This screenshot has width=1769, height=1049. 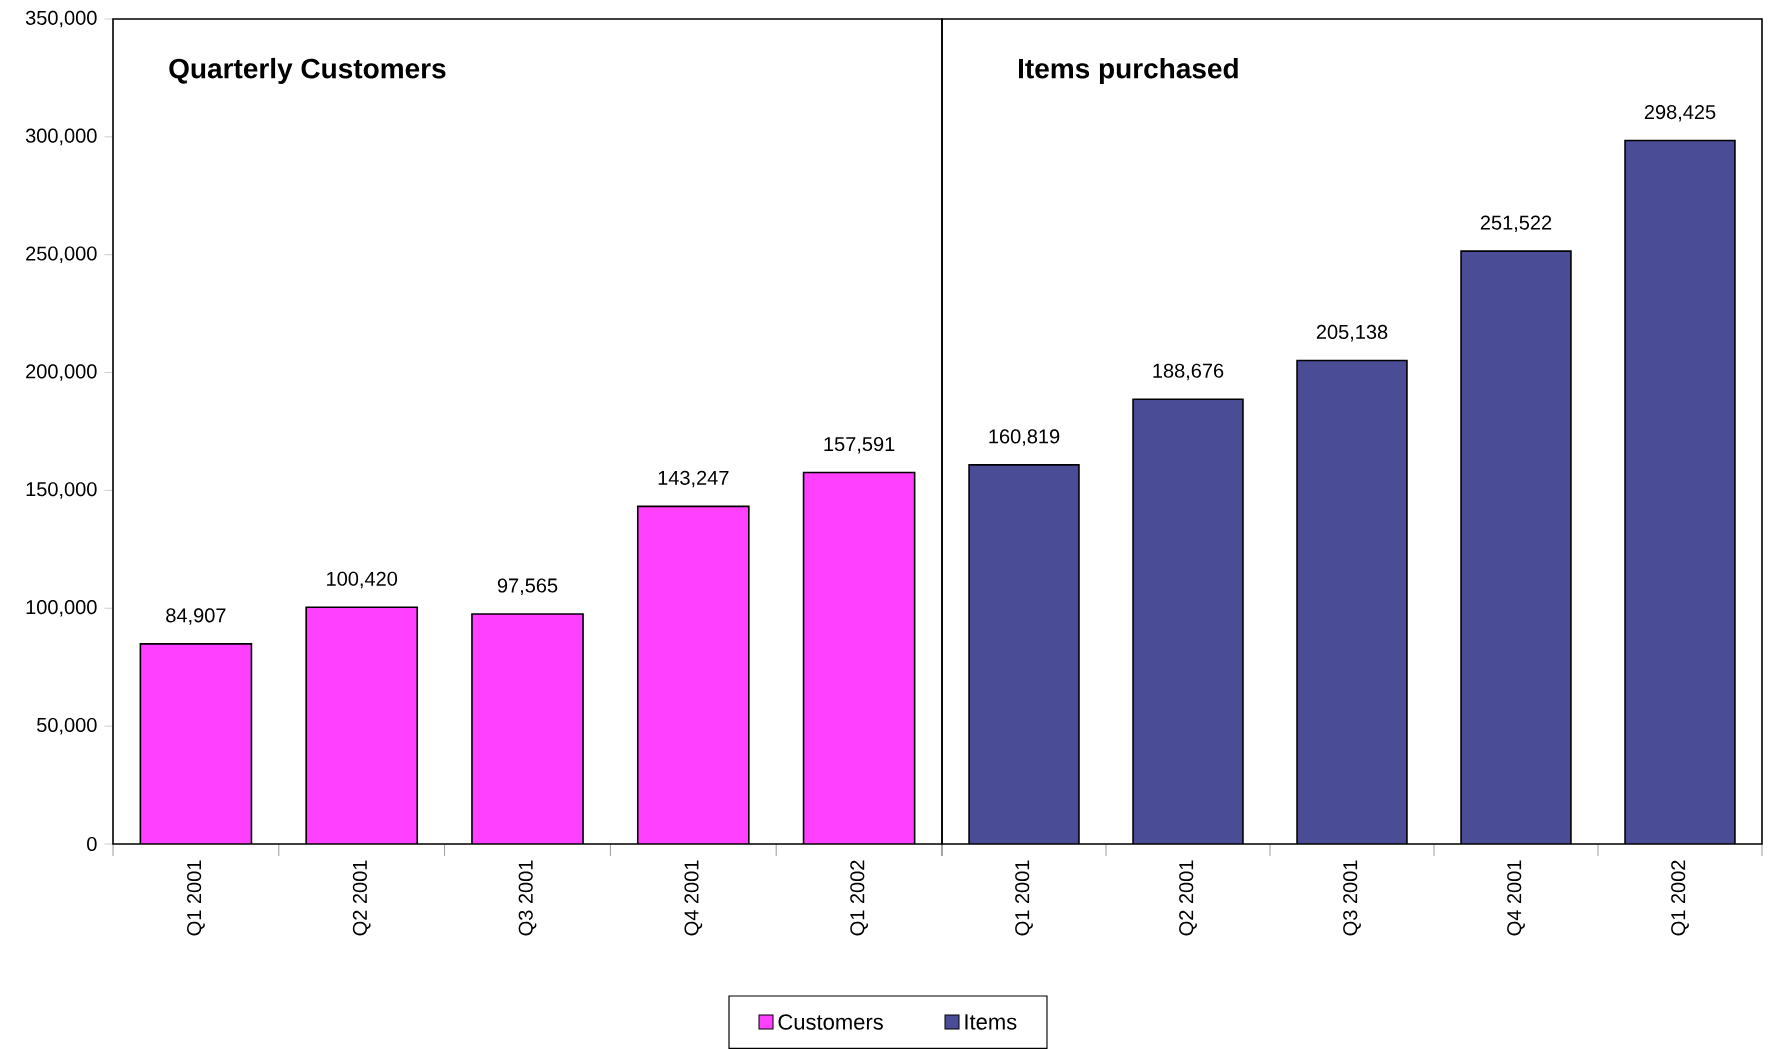 I want to click on data-label: 100,420, so click(x=362, y=580).